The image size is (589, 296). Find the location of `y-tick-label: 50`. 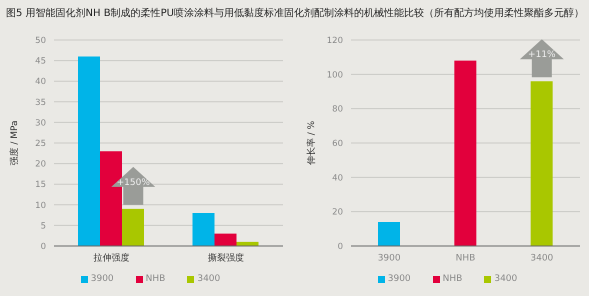

y-tick-label: 50 is located at coordinates (40, 41).